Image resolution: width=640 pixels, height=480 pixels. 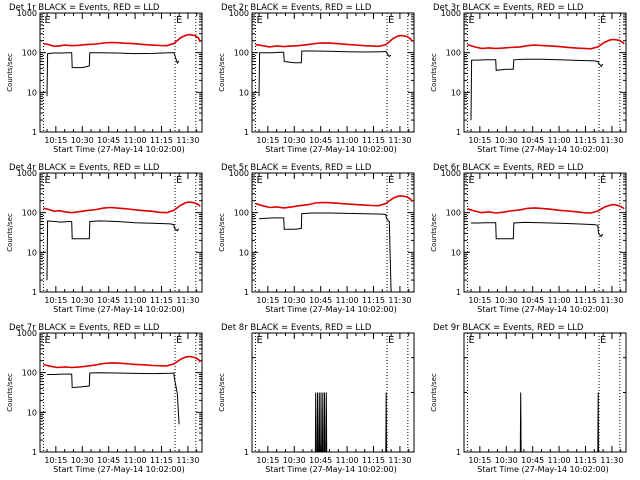 I want to click on chart-title: Det 3r BLACK = Events, RED = LLD, so click(x=508, y=8).